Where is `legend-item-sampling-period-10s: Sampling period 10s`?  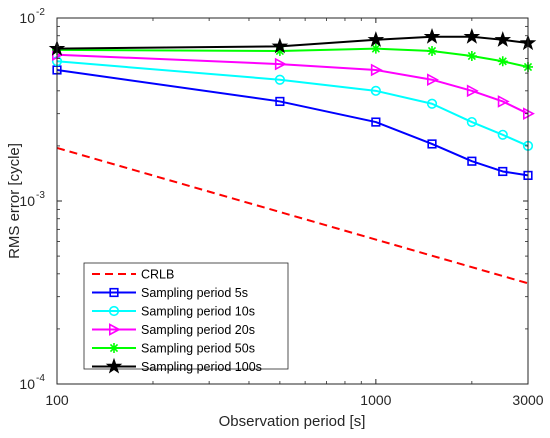
legend-item-sampling-period-10s: Sampling period 10s is located at coordinates (173, 312).